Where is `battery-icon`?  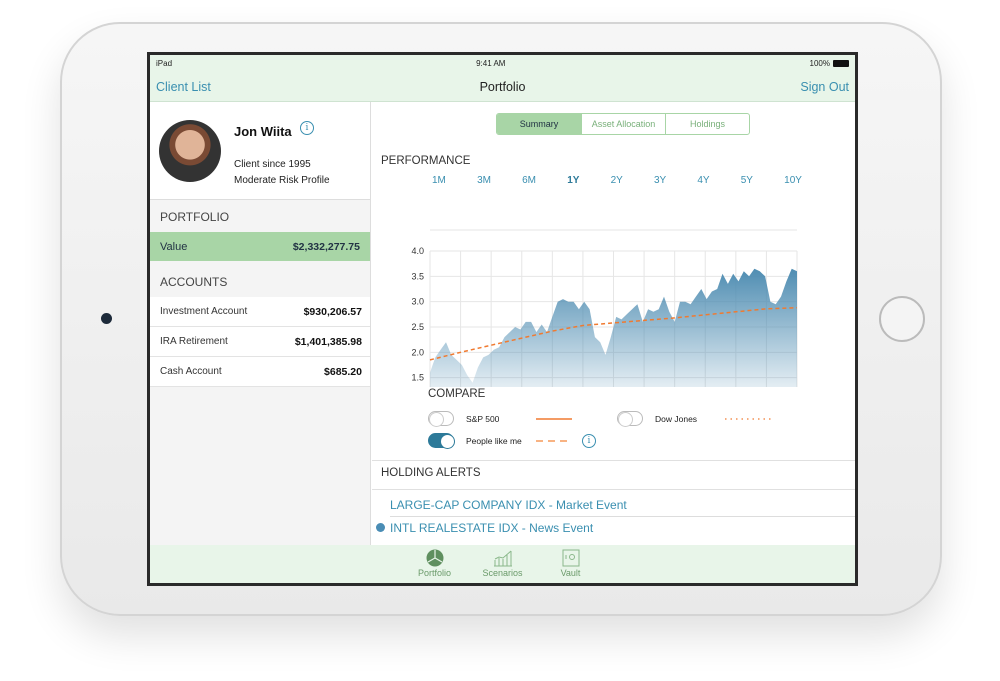
battery-icon is located at coordinates (841, 64).